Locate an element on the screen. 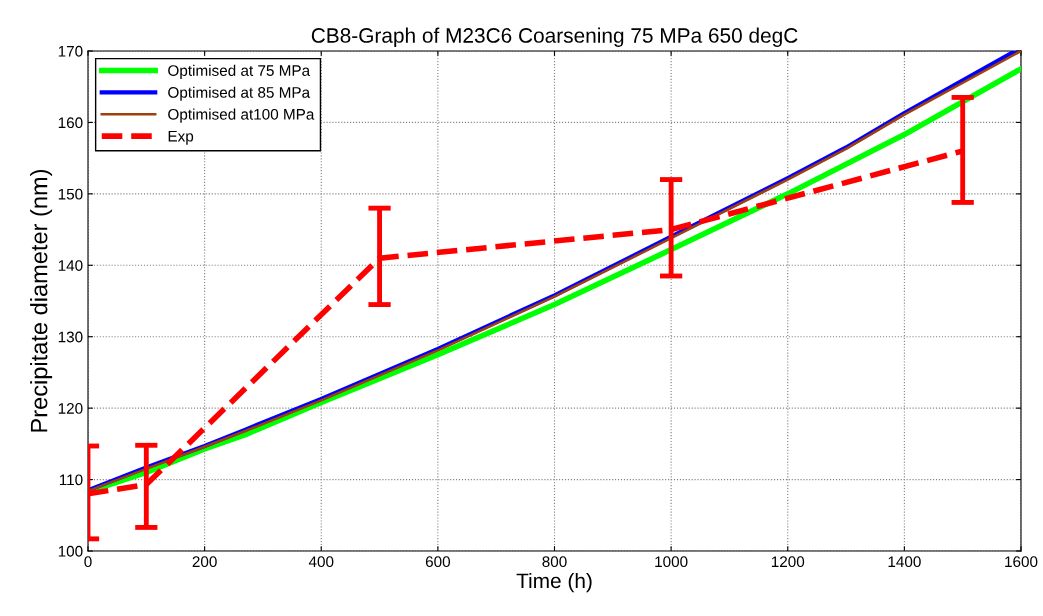 The image size is (1043, 616). legend-label: Optimised at100 MPa is located at coordinates (241, 115).